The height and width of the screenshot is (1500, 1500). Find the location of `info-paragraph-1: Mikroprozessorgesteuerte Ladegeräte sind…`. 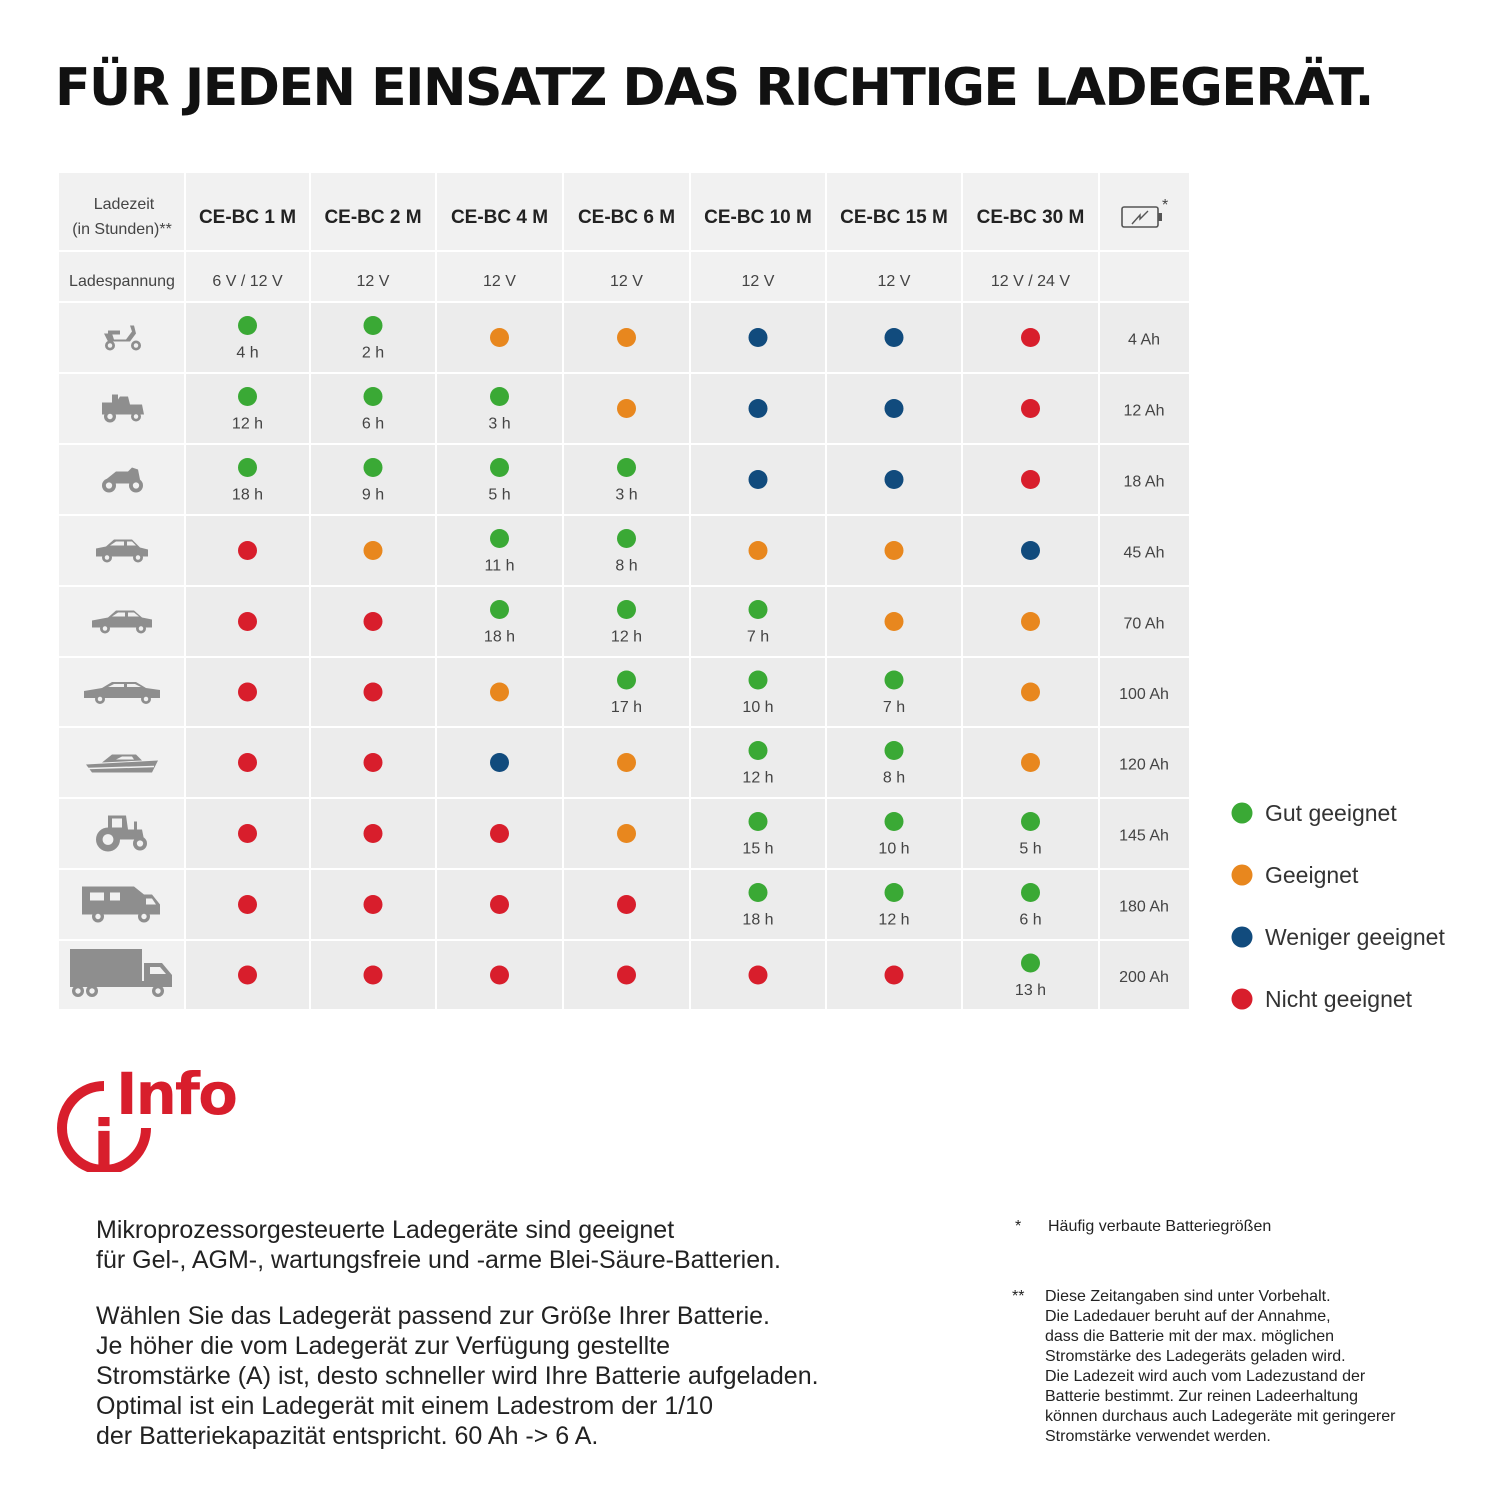

info-paragraph-1: Mikroprozessorgesteuerte Ladegeräte sind… is located at coordinates (526, 1245).